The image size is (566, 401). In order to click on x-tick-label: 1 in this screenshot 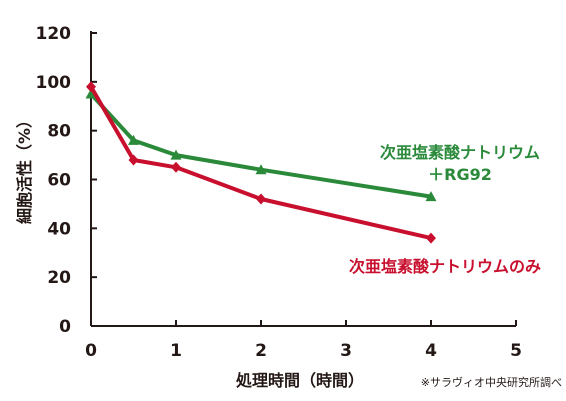, I will do `click(176, 351)`.